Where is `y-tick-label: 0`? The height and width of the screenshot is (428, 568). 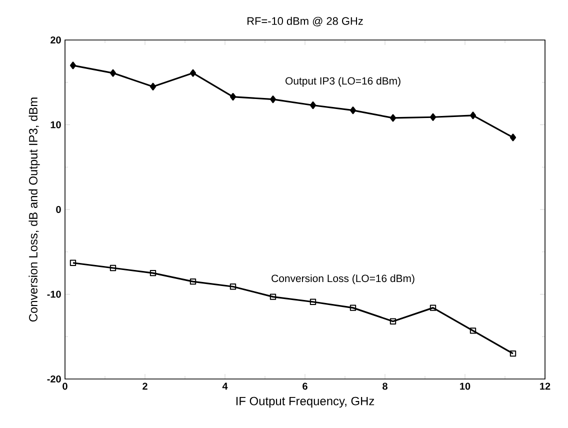
y-tick-label: 0 is located at coordinates (58, 210).